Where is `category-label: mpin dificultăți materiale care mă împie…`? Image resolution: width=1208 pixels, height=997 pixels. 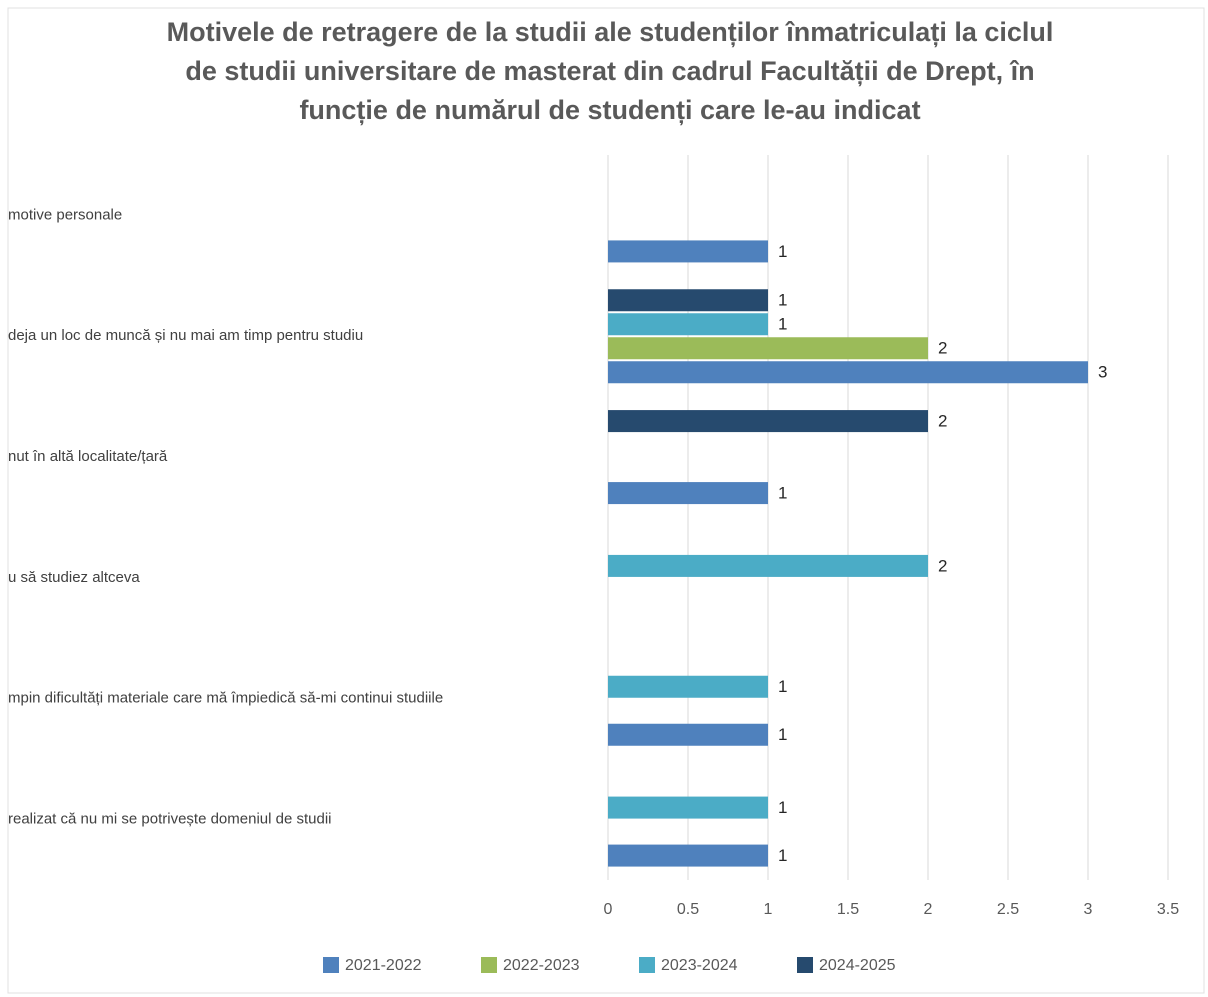 category-label: mpin dificultăți materiale care mă împie… is located at coordinates (225, 698).